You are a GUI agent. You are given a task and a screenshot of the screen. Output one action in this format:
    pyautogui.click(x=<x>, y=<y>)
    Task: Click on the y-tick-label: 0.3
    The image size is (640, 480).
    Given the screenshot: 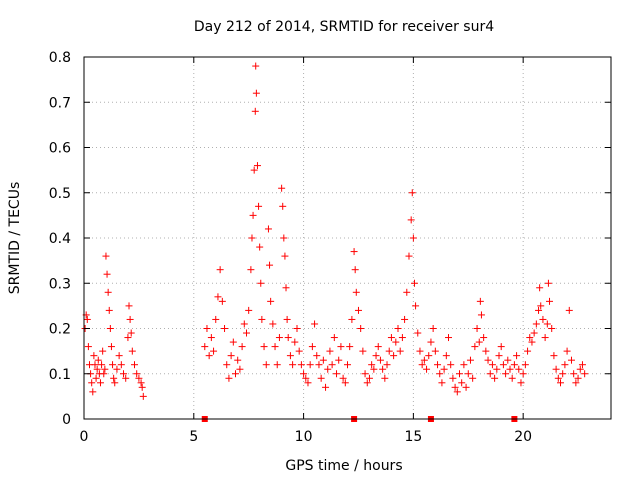 What is the action you would take?
    pyautogui.click(x=60, y=284)
    